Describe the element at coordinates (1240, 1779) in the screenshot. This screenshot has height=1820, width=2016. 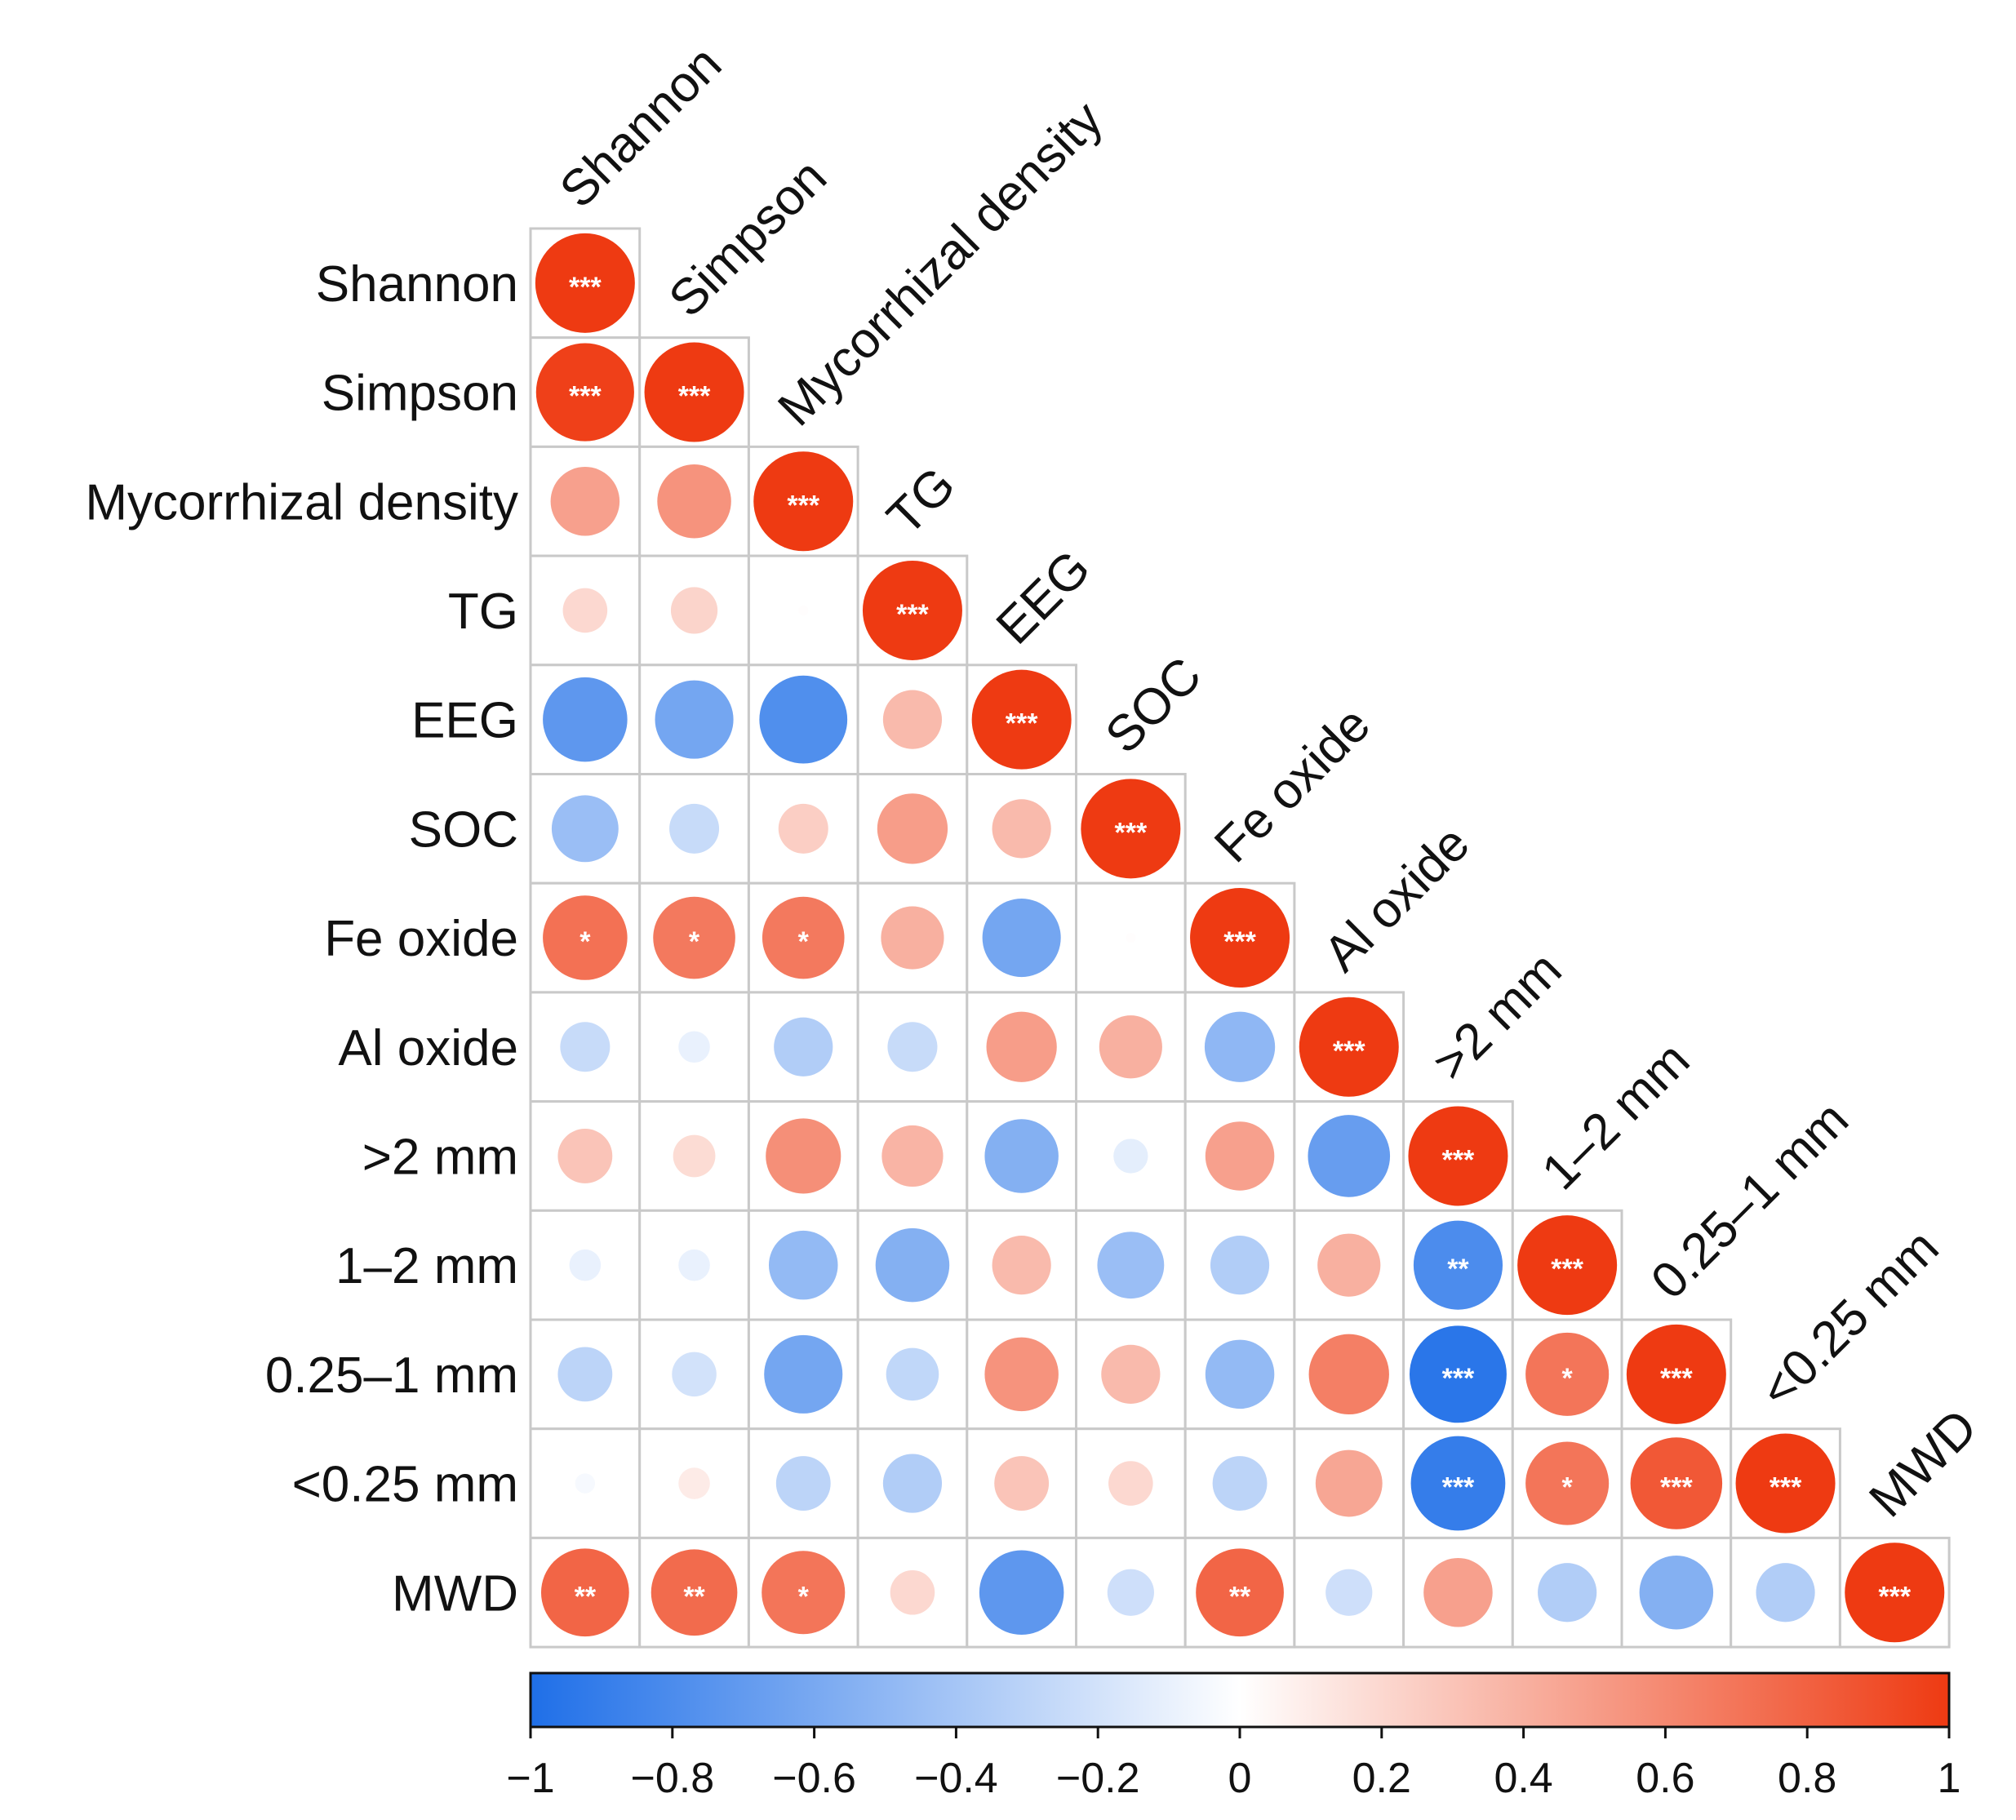
I see `colorbar-tick-label: 0` at that location.